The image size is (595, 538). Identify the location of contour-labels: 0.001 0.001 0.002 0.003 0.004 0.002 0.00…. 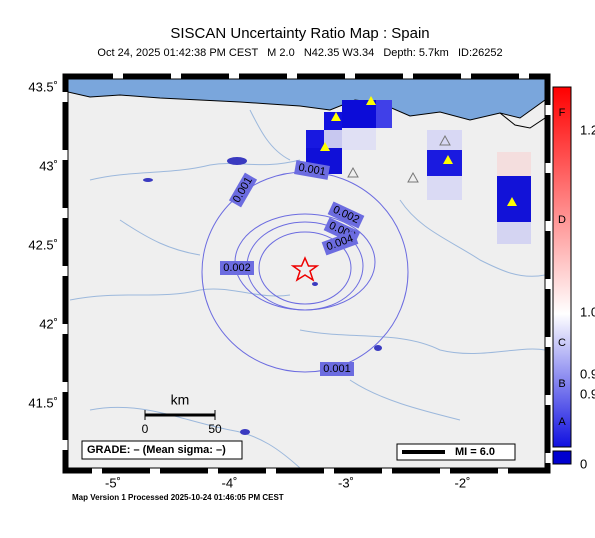
(292, 268).